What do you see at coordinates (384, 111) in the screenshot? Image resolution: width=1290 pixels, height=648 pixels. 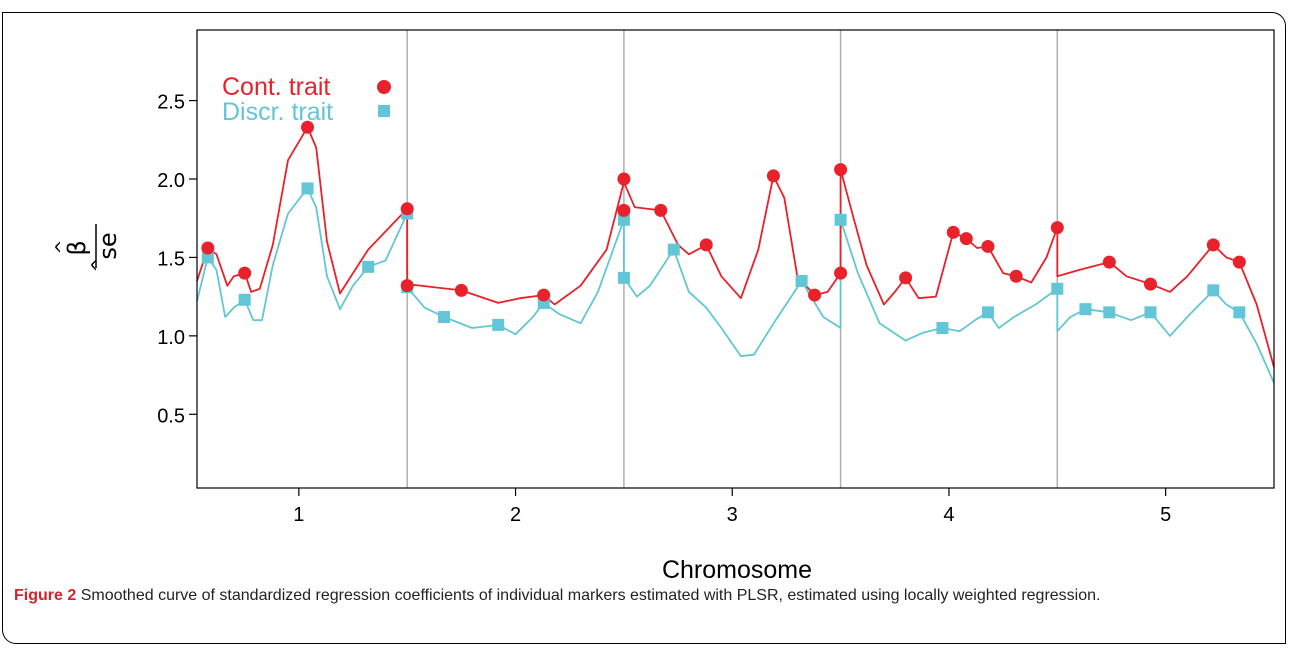 I see `legend-marker-discr` at bounding box center [384, 111].